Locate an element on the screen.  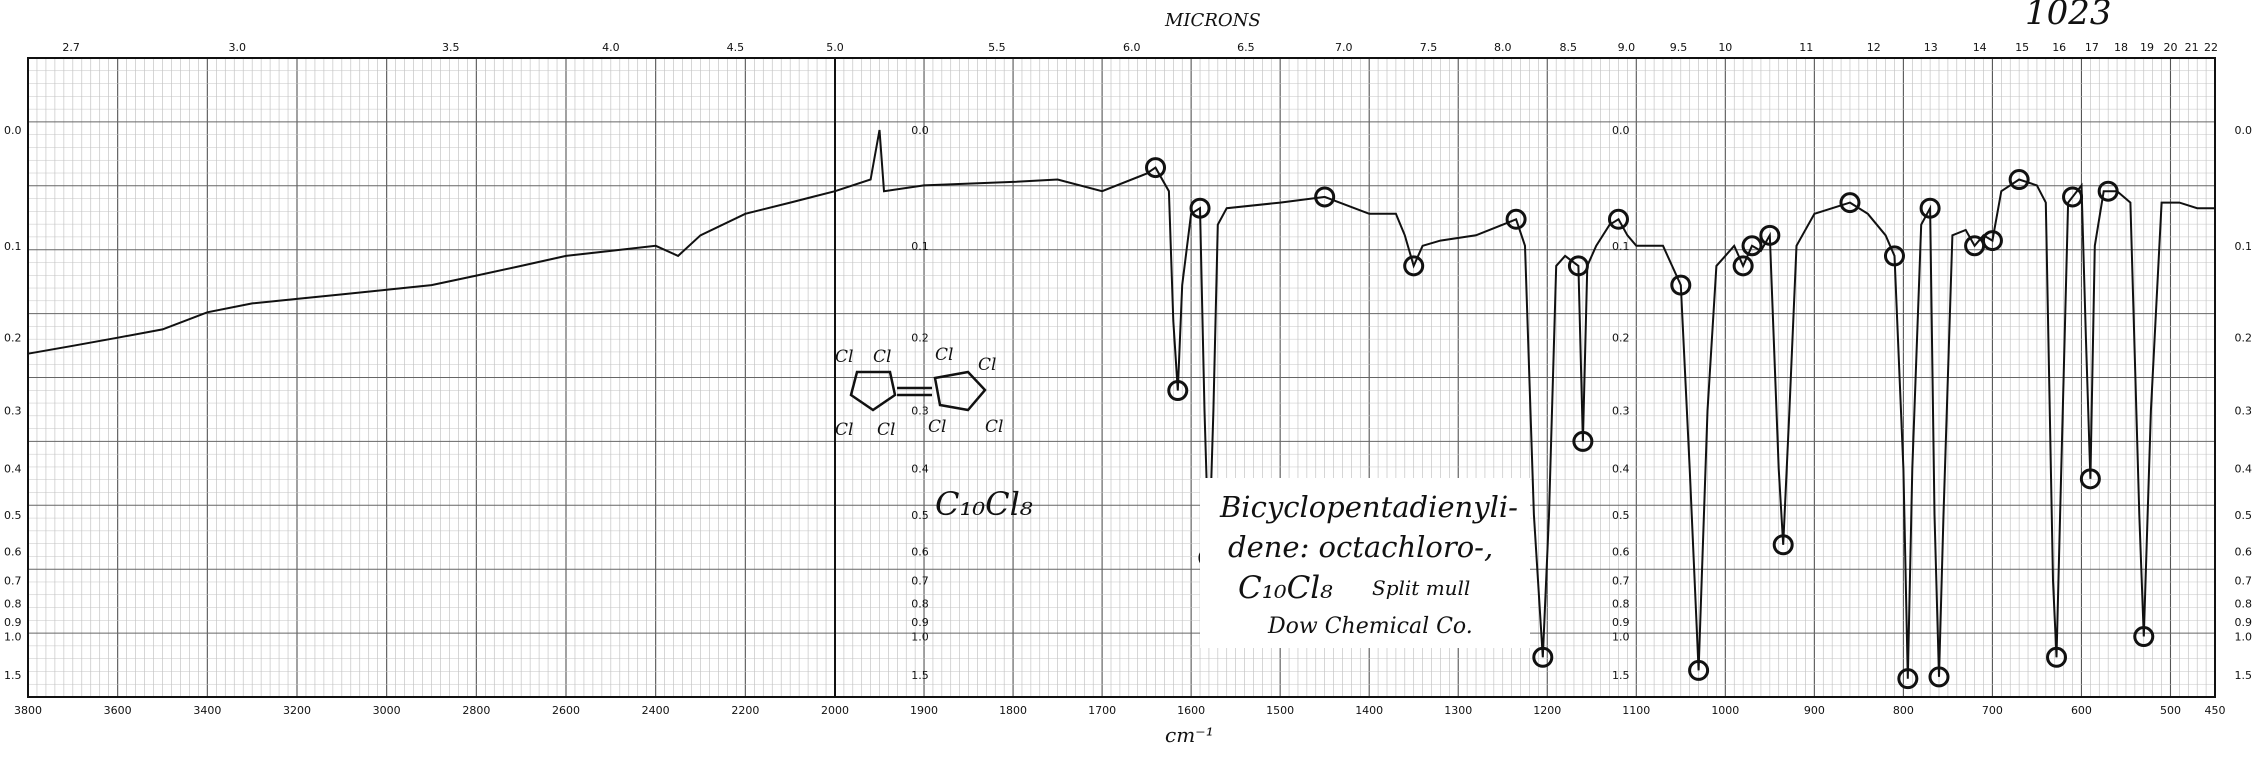
microns-header: MICRONS is located at coordinates (1212, 20).